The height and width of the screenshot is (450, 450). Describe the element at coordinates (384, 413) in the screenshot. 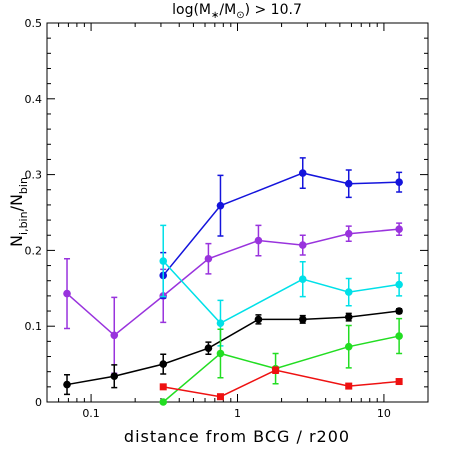

I see `x-tick-label: 10` at that location.